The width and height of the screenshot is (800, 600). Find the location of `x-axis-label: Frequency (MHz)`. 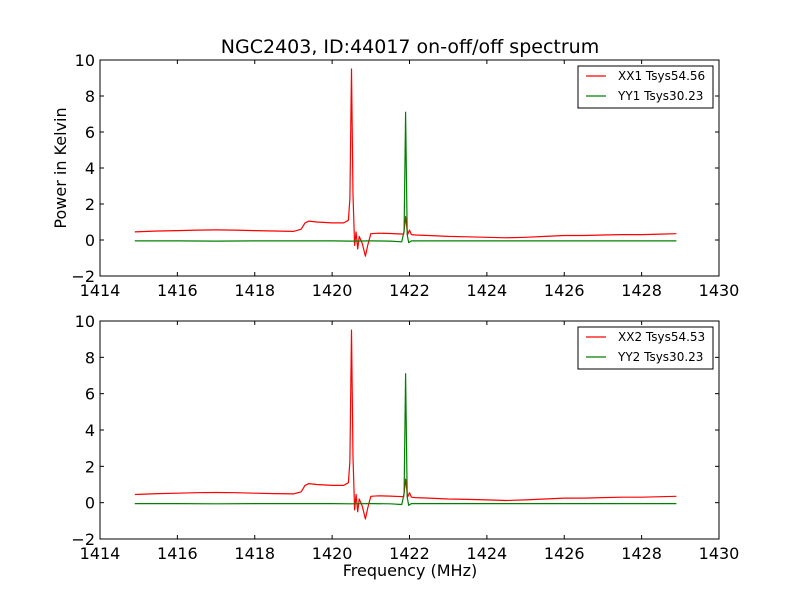

x-axis-label: Frequency (MHz) is located at coordinates (410, 570).